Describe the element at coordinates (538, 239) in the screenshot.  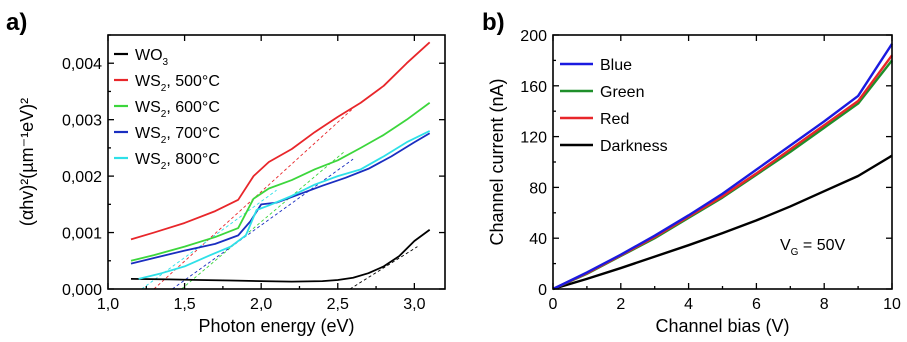
I see `y-tick-label: 40` at that location.